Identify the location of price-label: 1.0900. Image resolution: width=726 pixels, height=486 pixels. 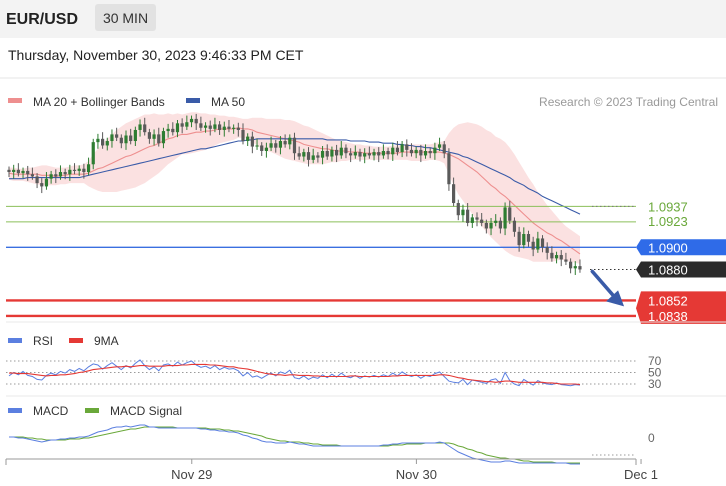
(668, 247).